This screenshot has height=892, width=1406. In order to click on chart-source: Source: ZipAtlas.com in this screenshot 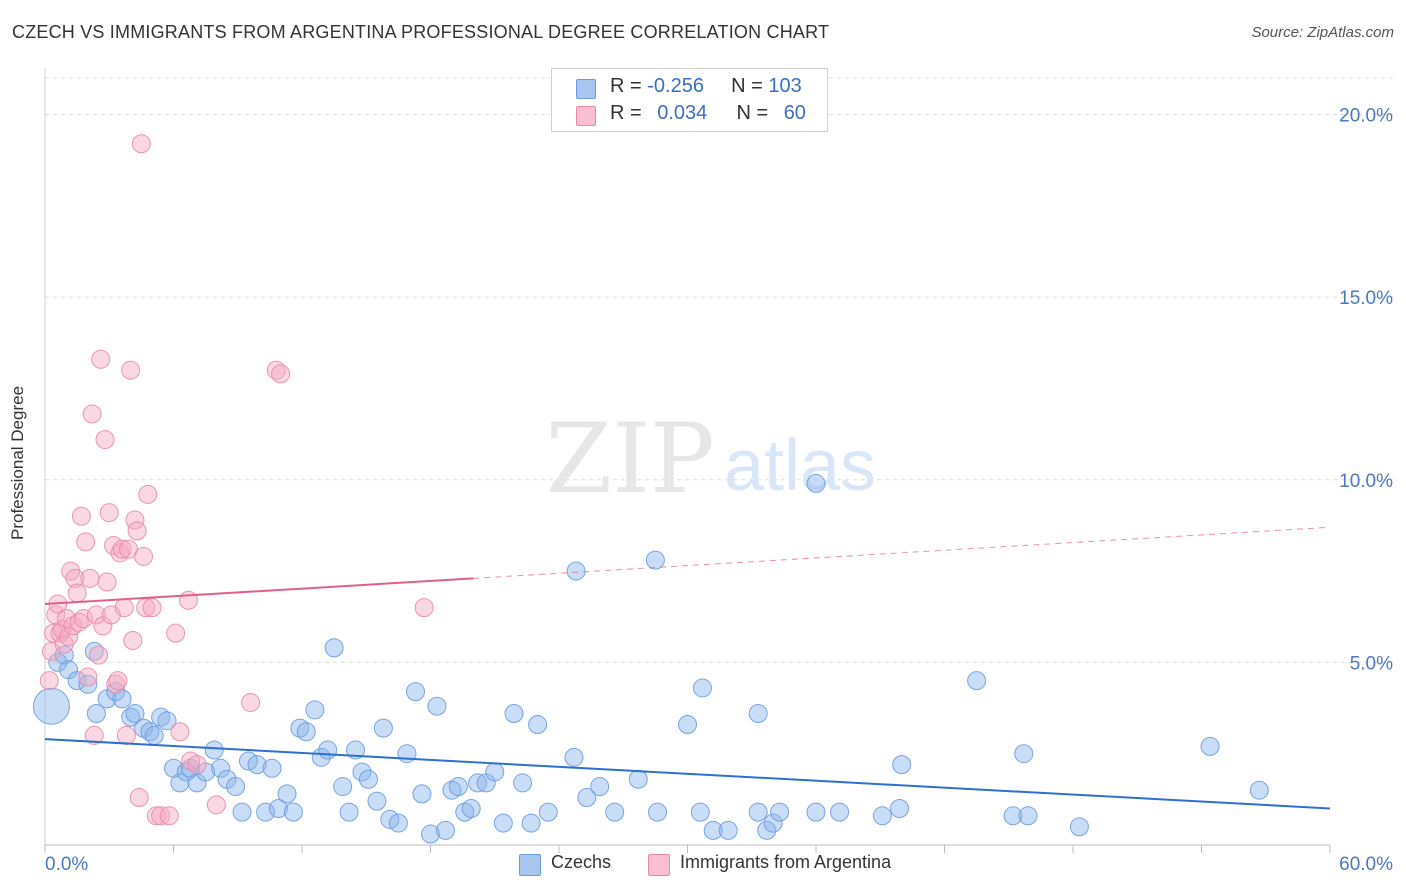, I will do `click(1322, 32)`.